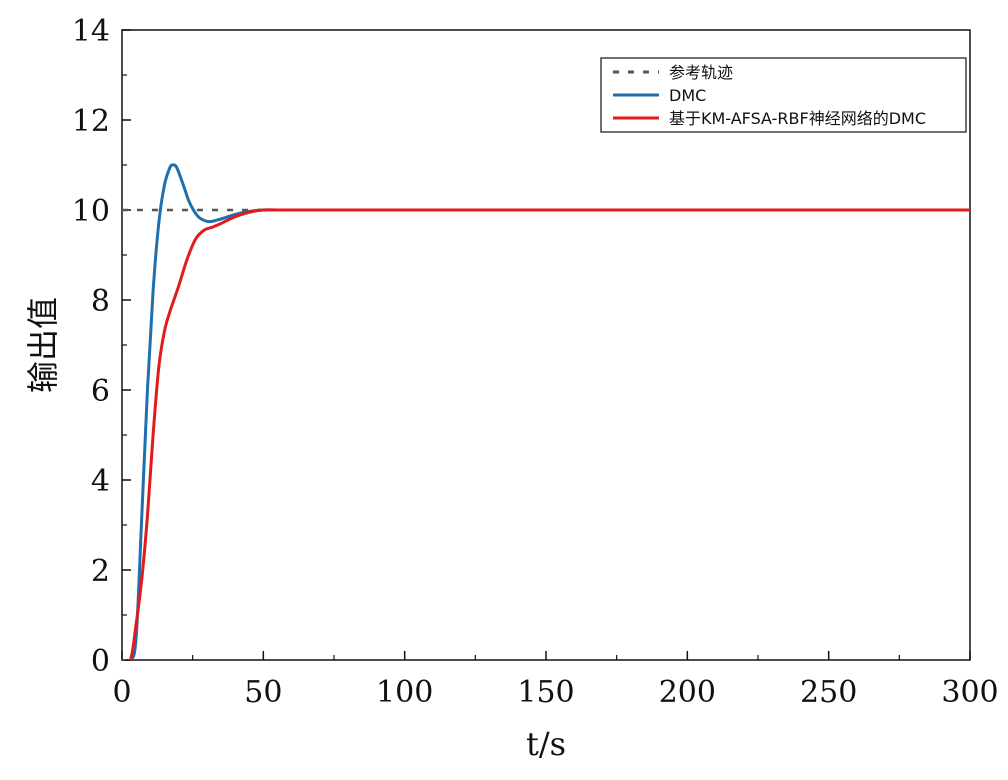 This screenshot has width=1008, height=780. I want to click on legend-box, so click(783, 95).